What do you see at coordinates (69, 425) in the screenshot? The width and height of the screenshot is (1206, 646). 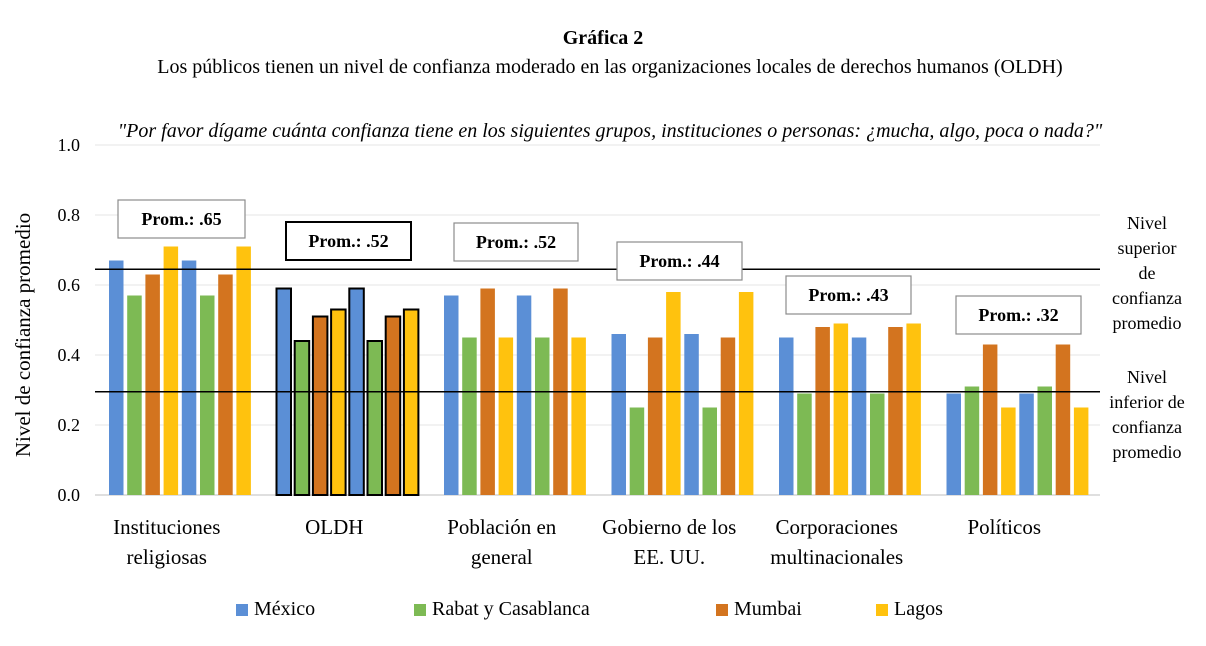 I see `y-tick-label: 0.2` at bounding box center [69, 425].